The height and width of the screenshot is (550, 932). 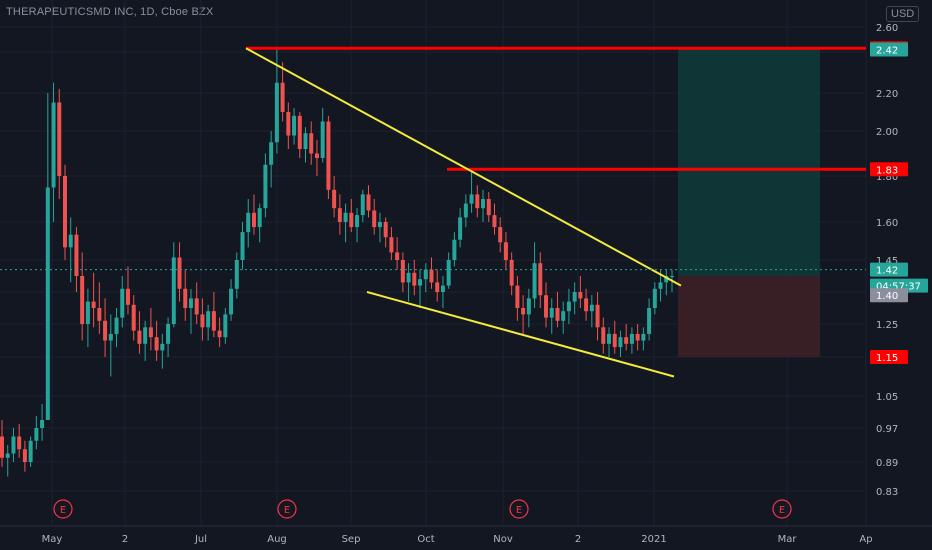 What do you see at coordinates (887, 325) in the screenshot?
I see `price-tick-label: 1.25` at bounding box center [887, 325].